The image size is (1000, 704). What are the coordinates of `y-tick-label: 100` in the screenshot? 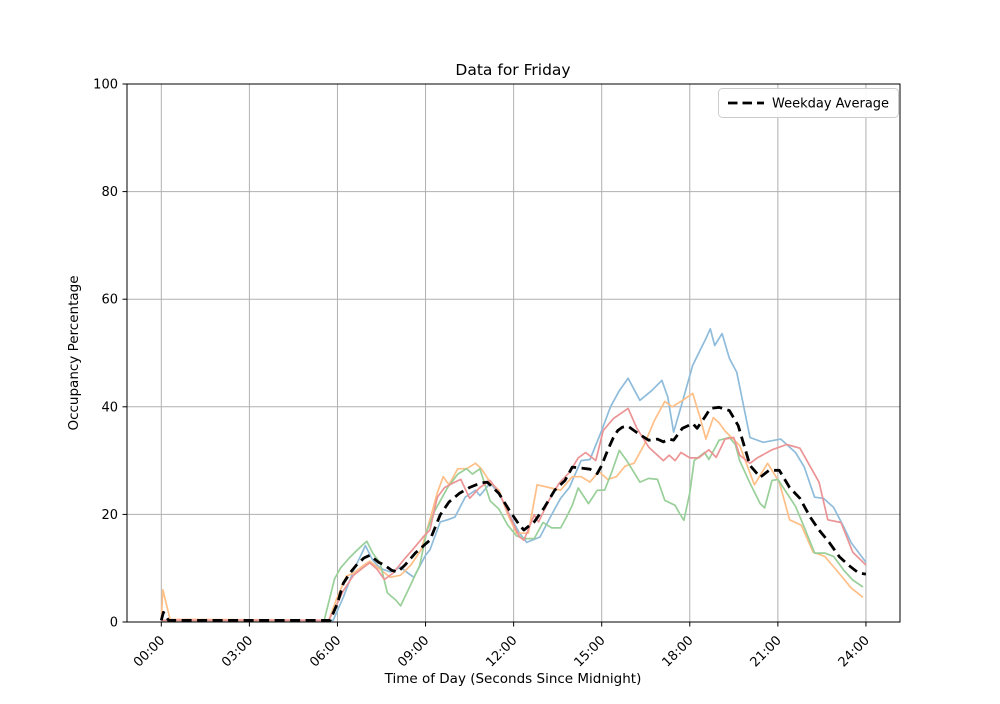 It's located at (105, 85).